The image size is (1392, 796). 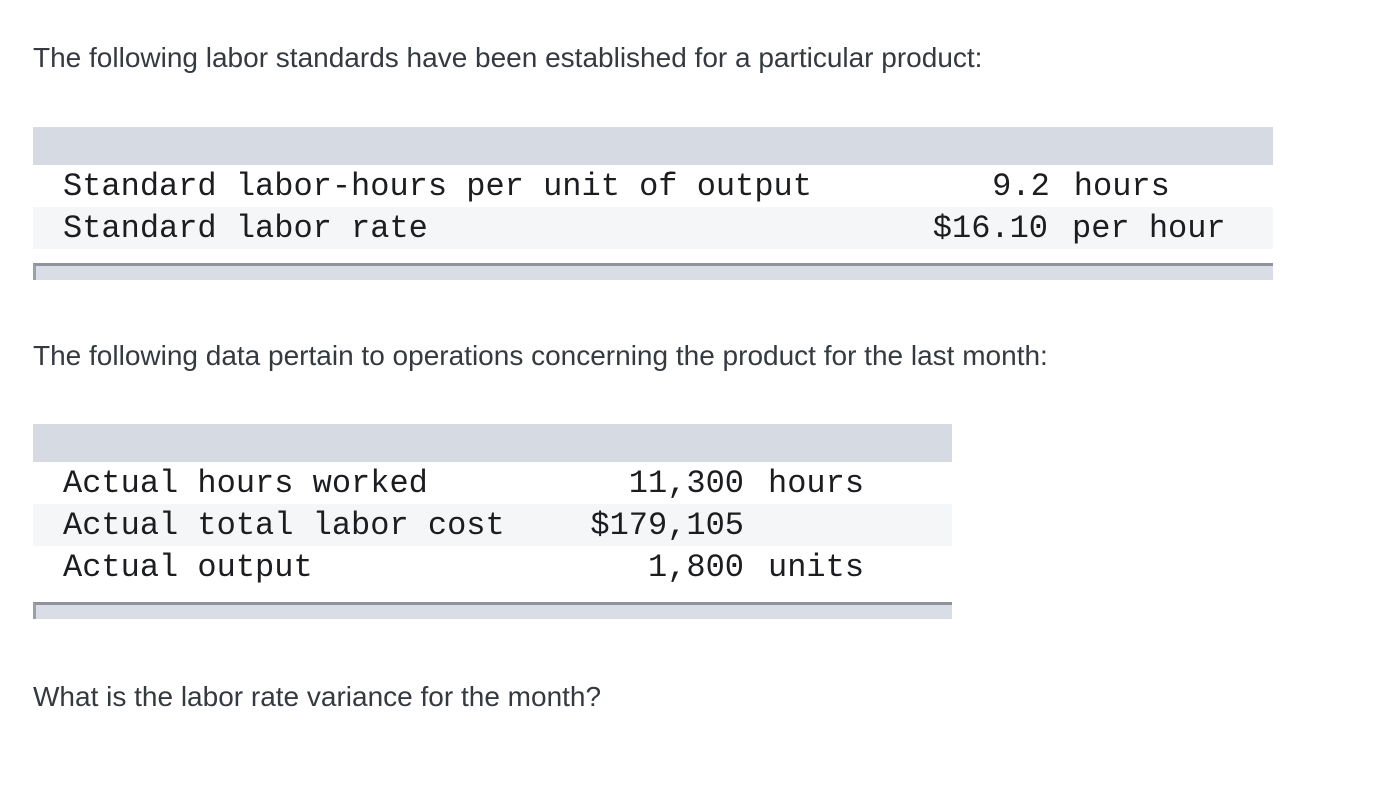 I want to click on row-value: $179,105, so click(x=667, y=525).